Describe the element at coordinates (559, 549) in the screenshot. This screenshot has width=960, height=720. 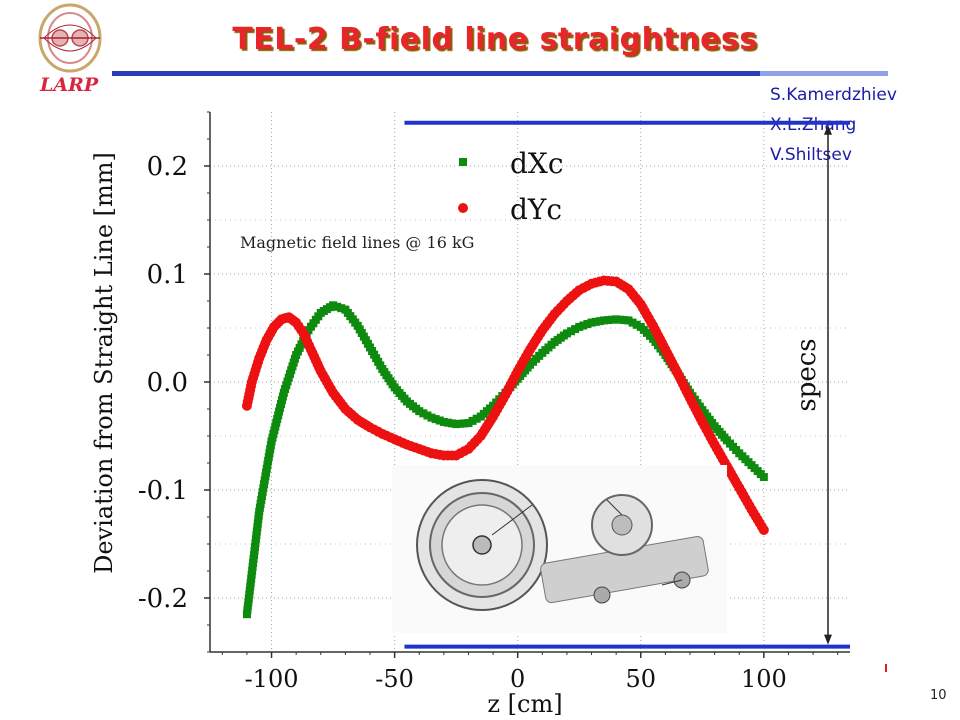
I see `apparatus-photo` at that location.